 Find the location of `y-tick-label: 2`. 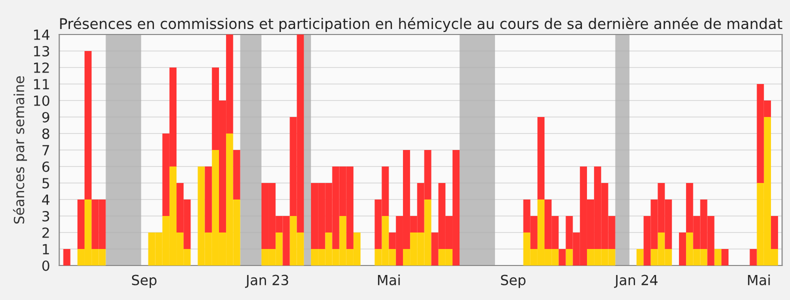

y-tick-label: 2 is located at coordinates (45, 232).